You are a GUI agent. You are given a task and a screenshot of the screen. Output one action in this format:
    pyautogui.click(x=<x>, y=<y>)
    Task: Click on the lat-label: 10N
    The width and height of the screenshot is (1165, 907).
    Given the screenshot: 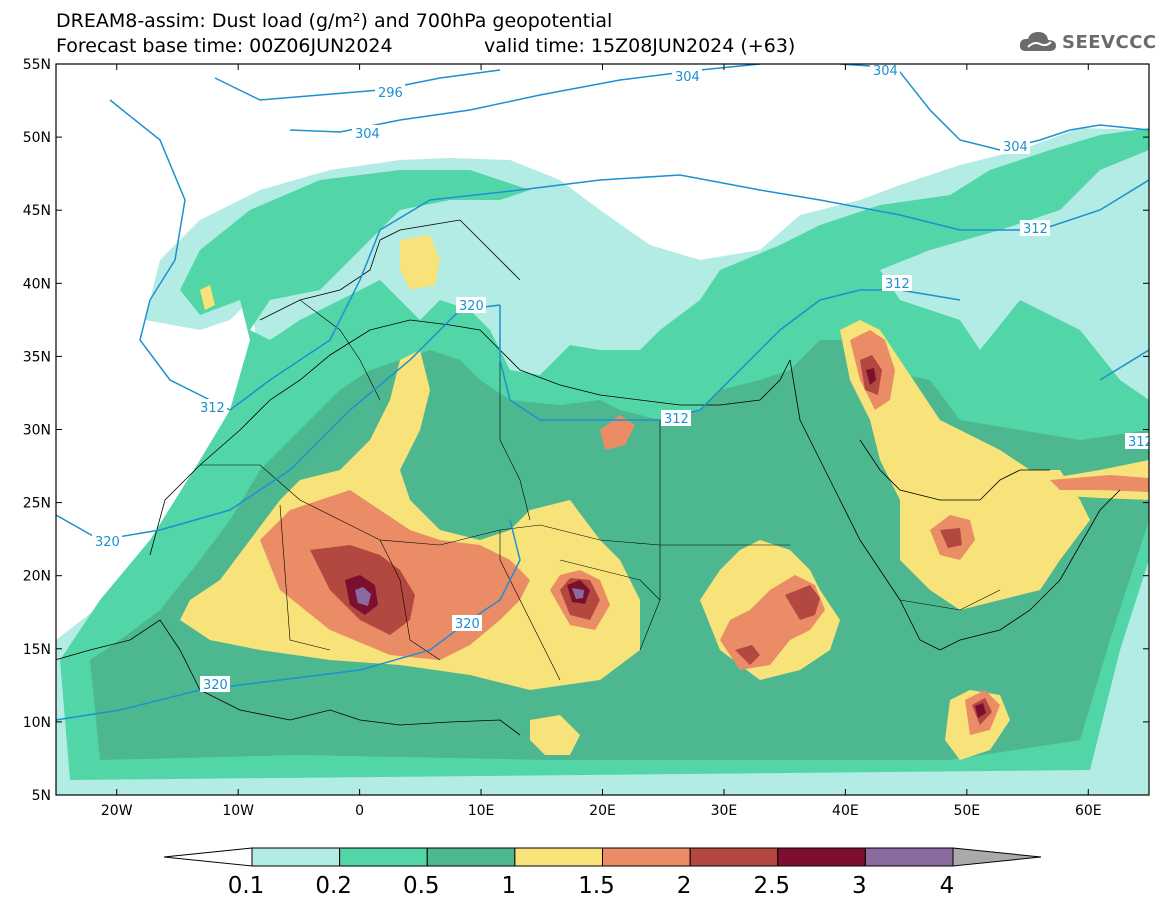 What is the action you would take?
    pyautogui.click(x=37, y=723)
    